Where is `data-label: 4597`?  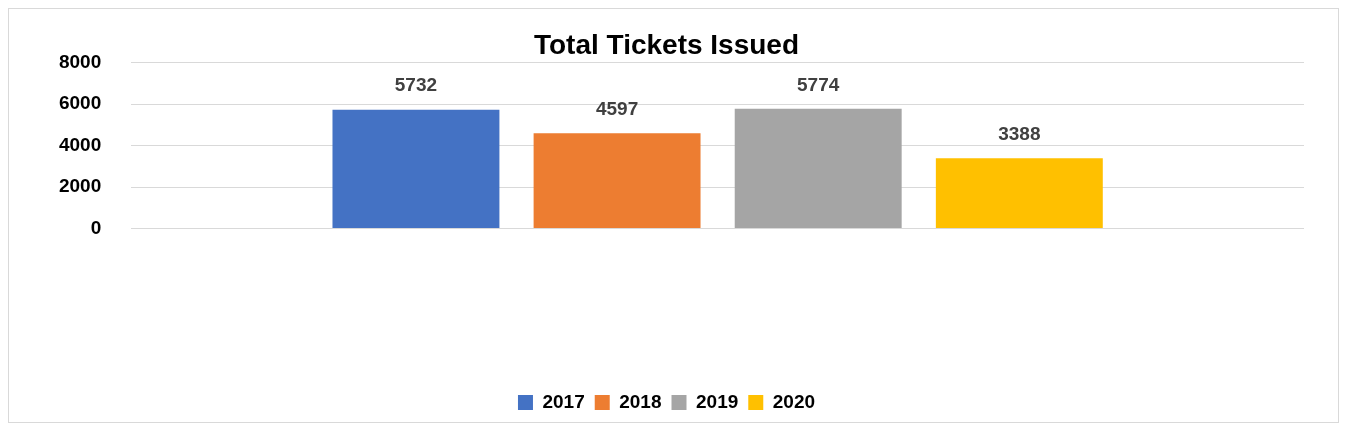
data-label: 4597 is located at coordinates (617, 108).